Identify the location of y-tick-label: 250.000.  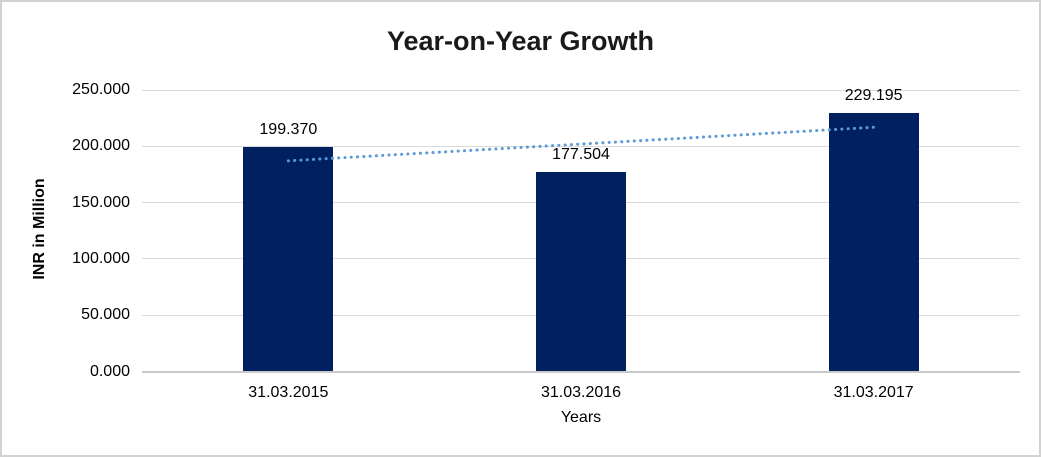
(101, 89).